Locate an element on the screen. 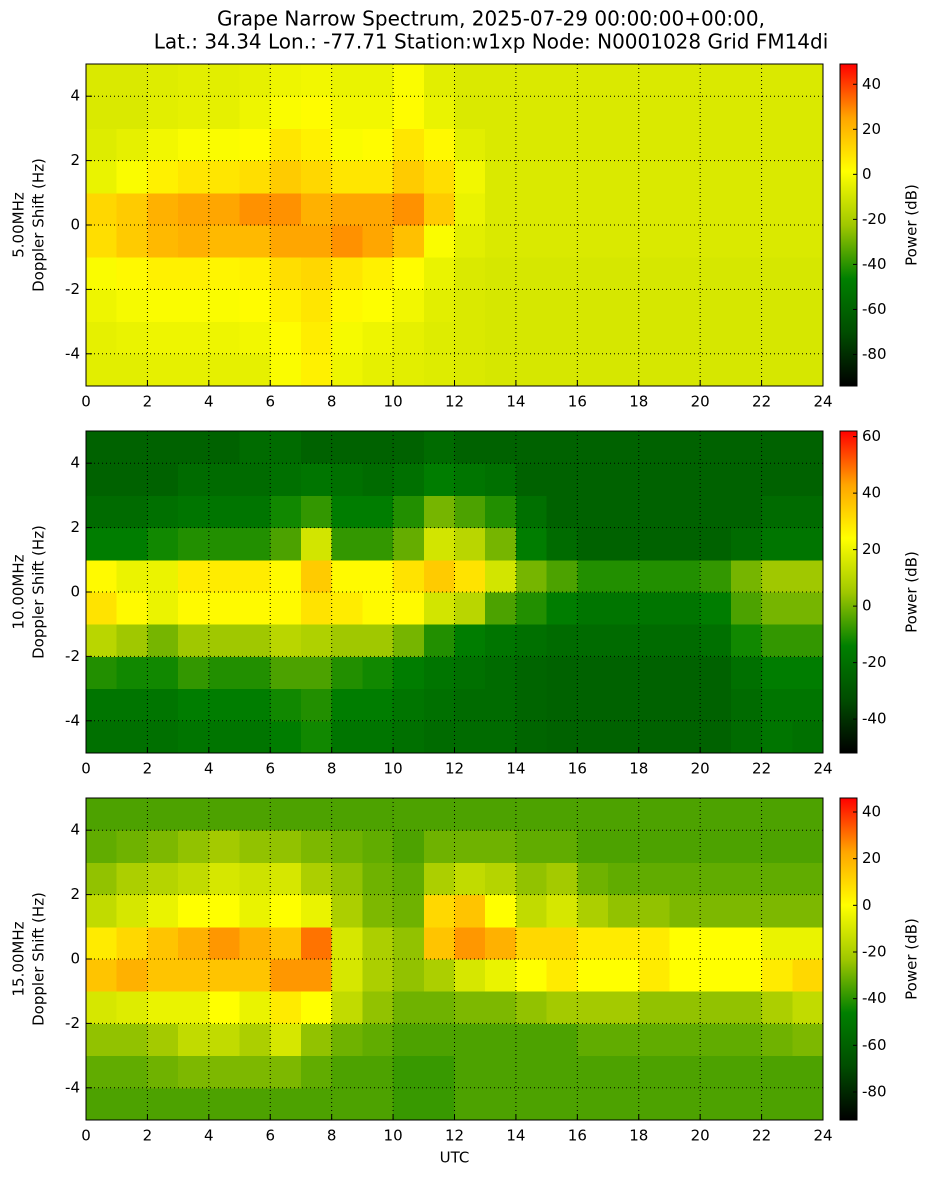  x-tick-label: 22 is located at coordinates (761, 402).